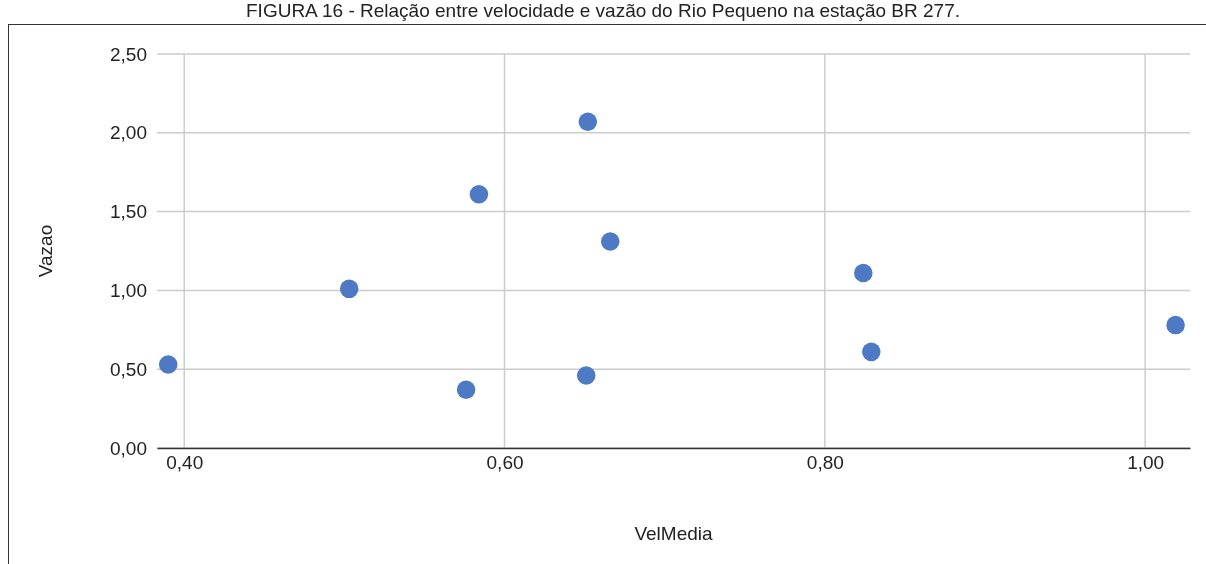  What do you see at coordinates (1146, 463) in the screenshot?
I see `x-tick-label: 1,00` at bounding box center [1146, 463].